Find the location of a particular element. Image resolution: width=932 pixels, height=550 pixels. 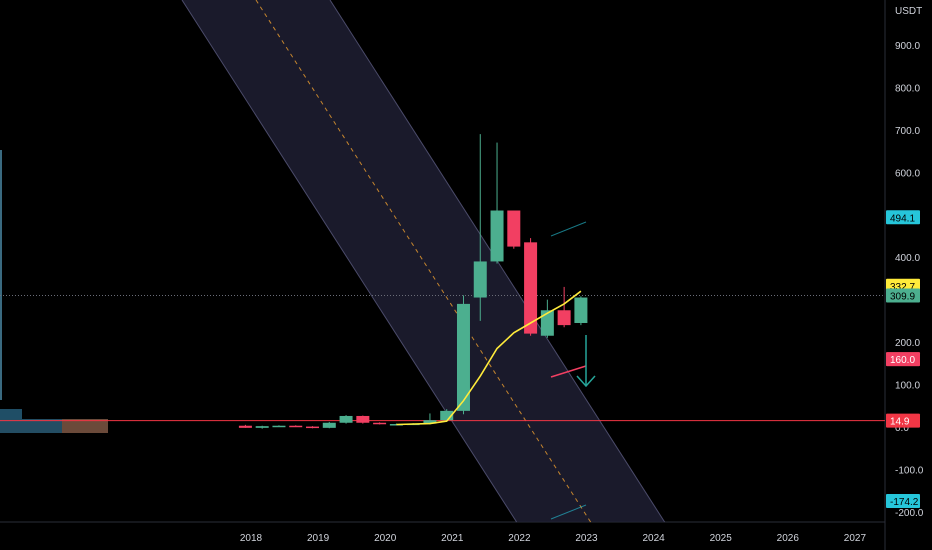

time-axis-tick-label: 2020 is located at coordinates (385, 538).